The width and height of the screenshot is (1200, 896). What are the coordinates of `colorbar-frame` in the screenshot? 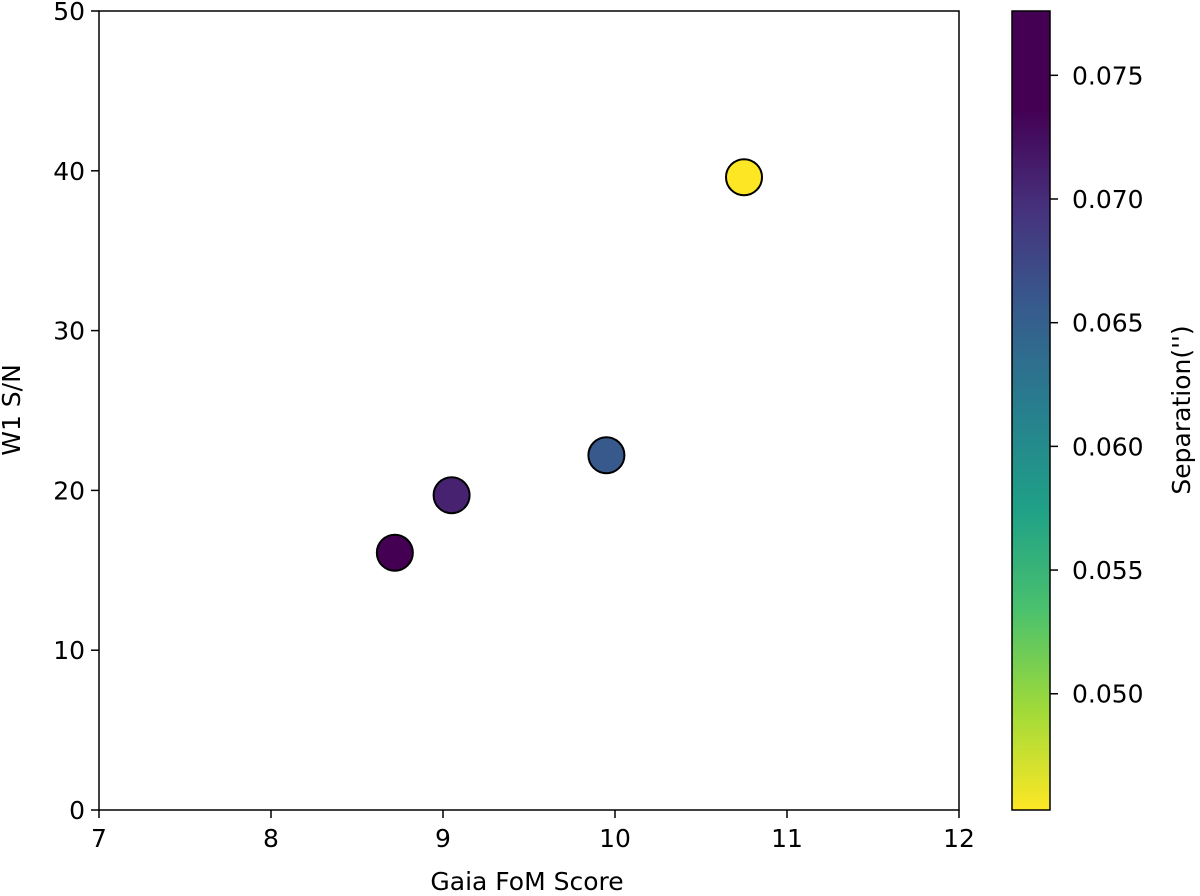 It's located at (1031, 410).